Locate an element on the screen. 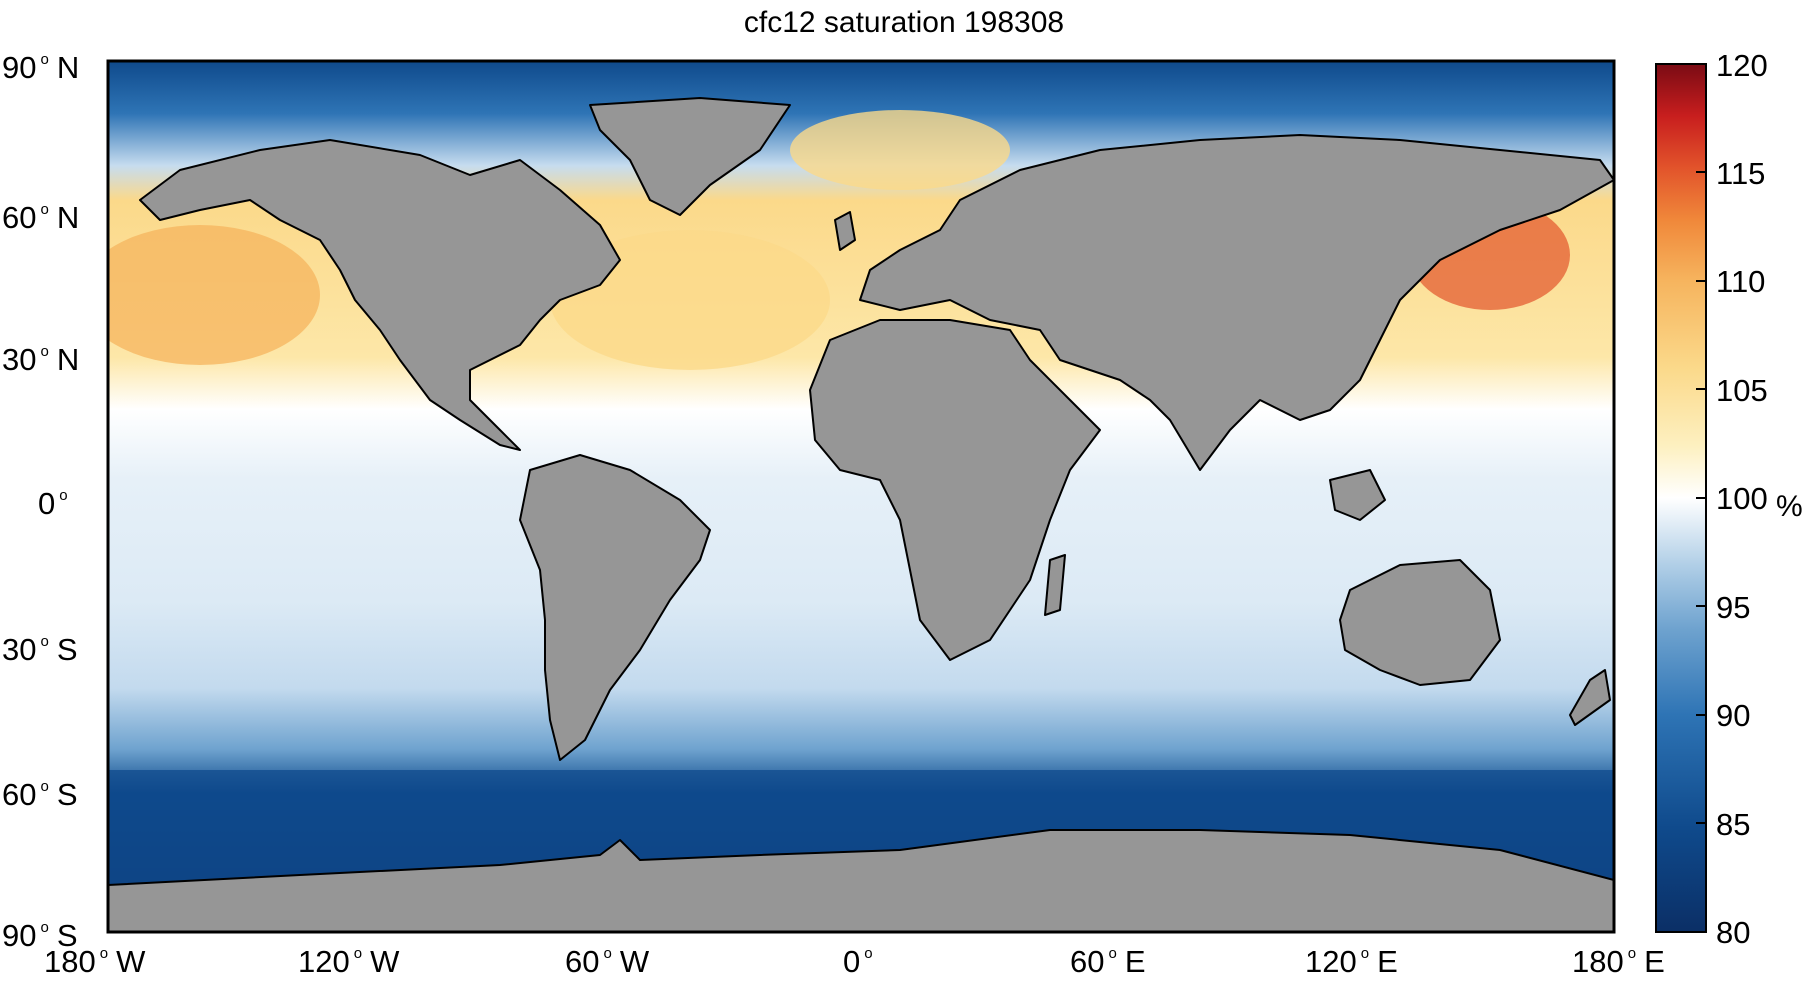 The height and width of the screenshot is (984, 1808). south-america is located at coordinates (615, 607).